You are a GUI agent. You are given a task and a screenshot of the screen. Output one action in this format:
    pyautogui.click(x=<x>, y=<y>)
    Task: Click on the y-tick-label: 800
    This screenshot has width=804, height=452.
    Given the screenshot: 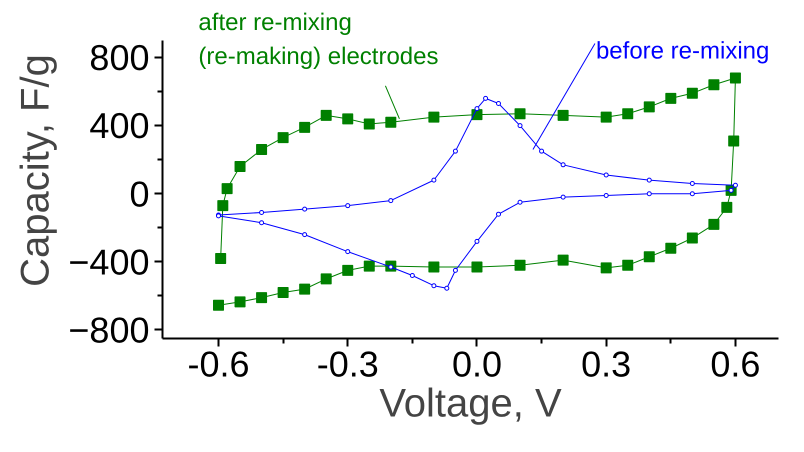 What is the action you would take?
    pyautogui.click(x=119, y=57)
    